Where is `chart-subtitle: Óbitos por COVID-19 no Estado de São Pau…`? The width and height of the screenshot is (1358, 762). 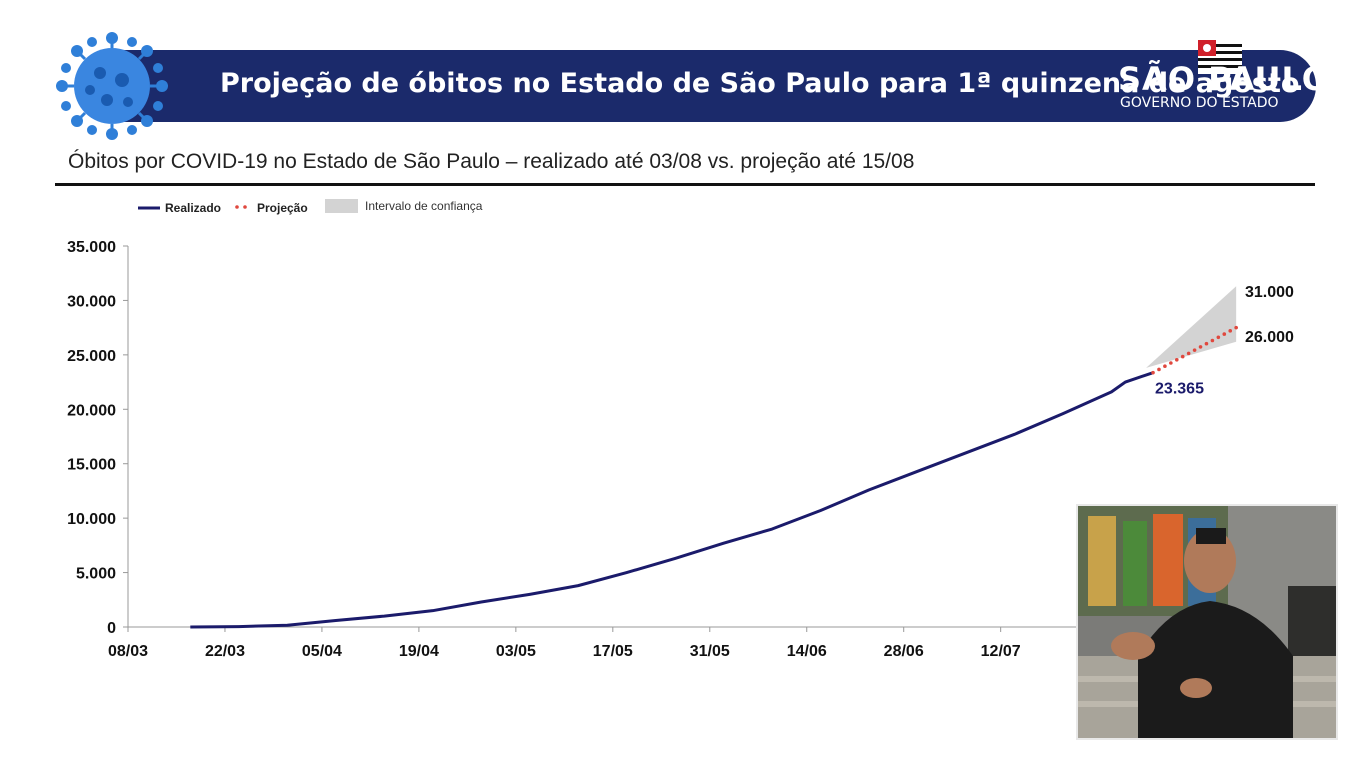 chart-subtitle: Óbitos por COVID-19 no Estado de São Pau… is located at coordinates (491, 161).